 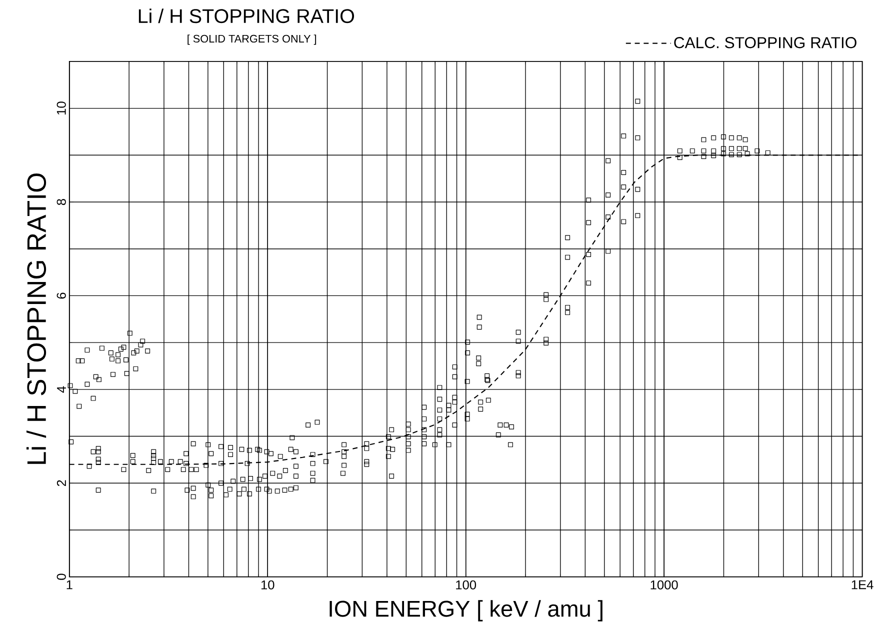 What do you see at coordinates (69, 584) in the screenshot?
I see `x-tick-label: 1` at bounding box center [69, 584].